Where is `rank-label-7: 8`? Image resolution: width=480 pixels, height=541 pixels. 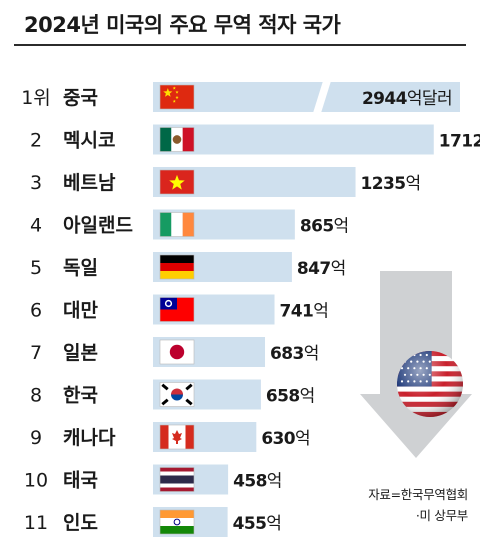 rank-label-7: 8 is located at coordinates (36, 396).